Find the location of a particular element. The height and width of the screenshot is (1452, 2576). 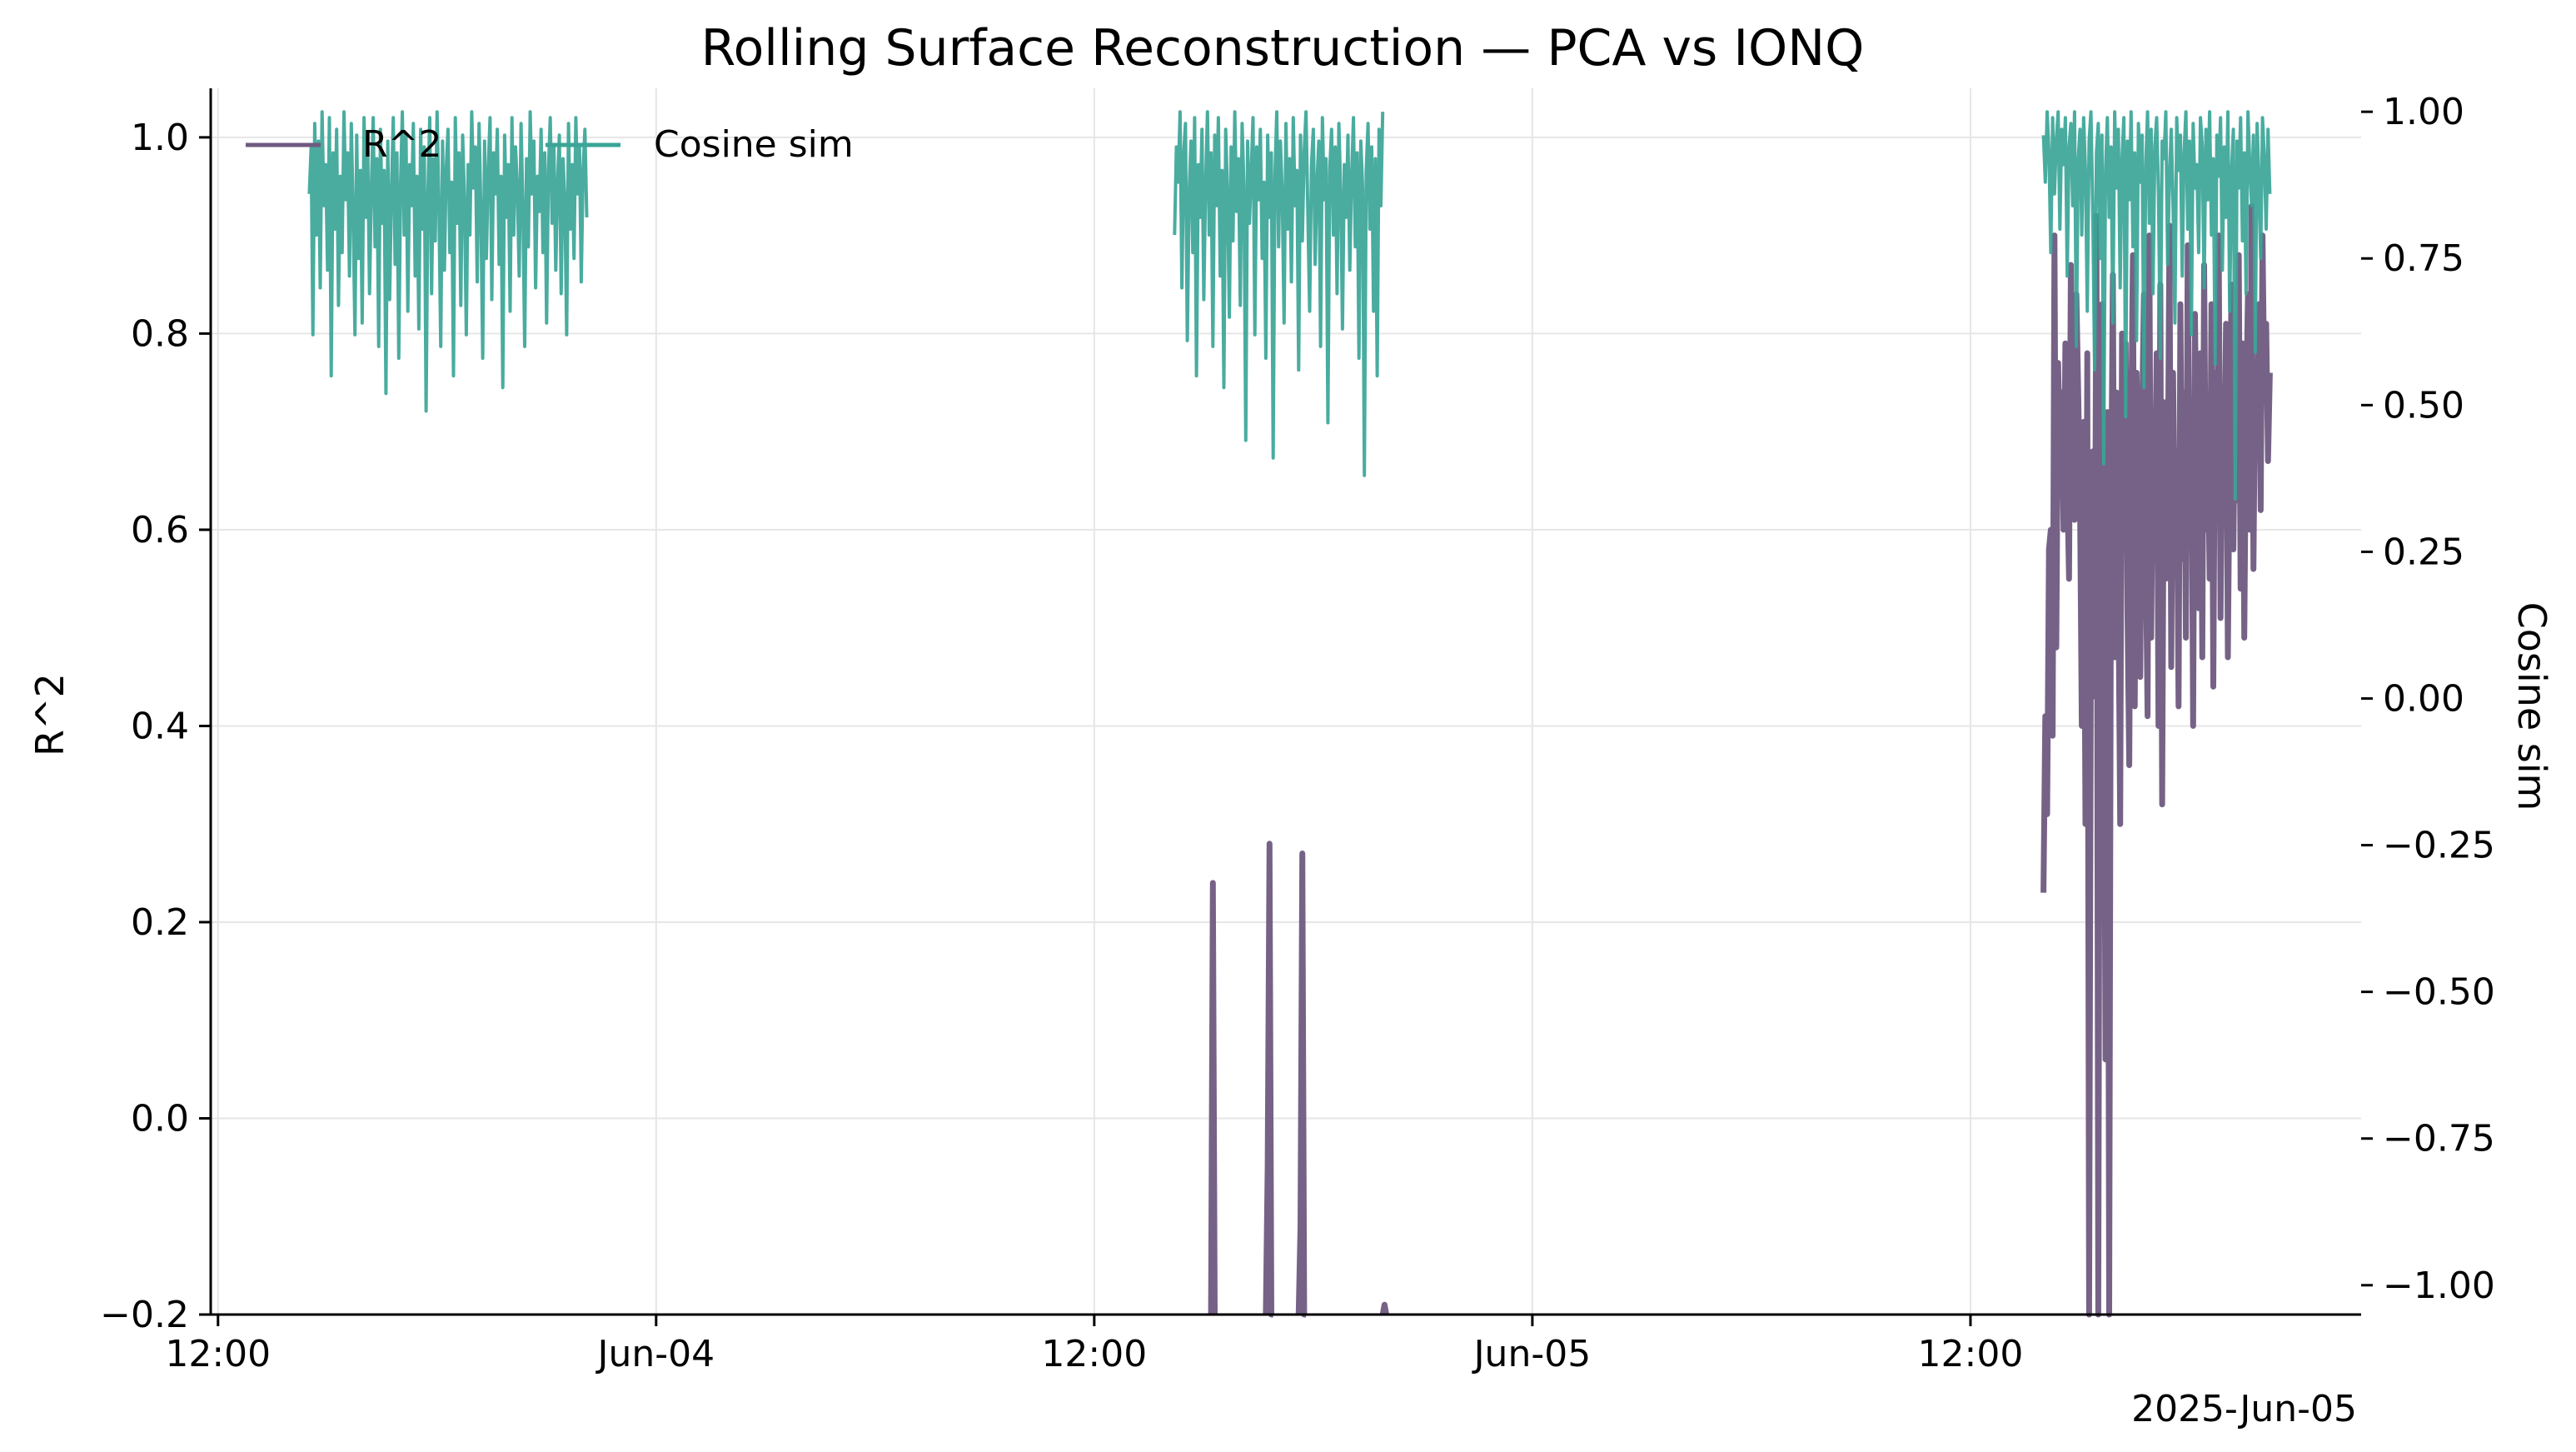

y-tick-label-left: −0.2 is located at coordinates (144, 1315).